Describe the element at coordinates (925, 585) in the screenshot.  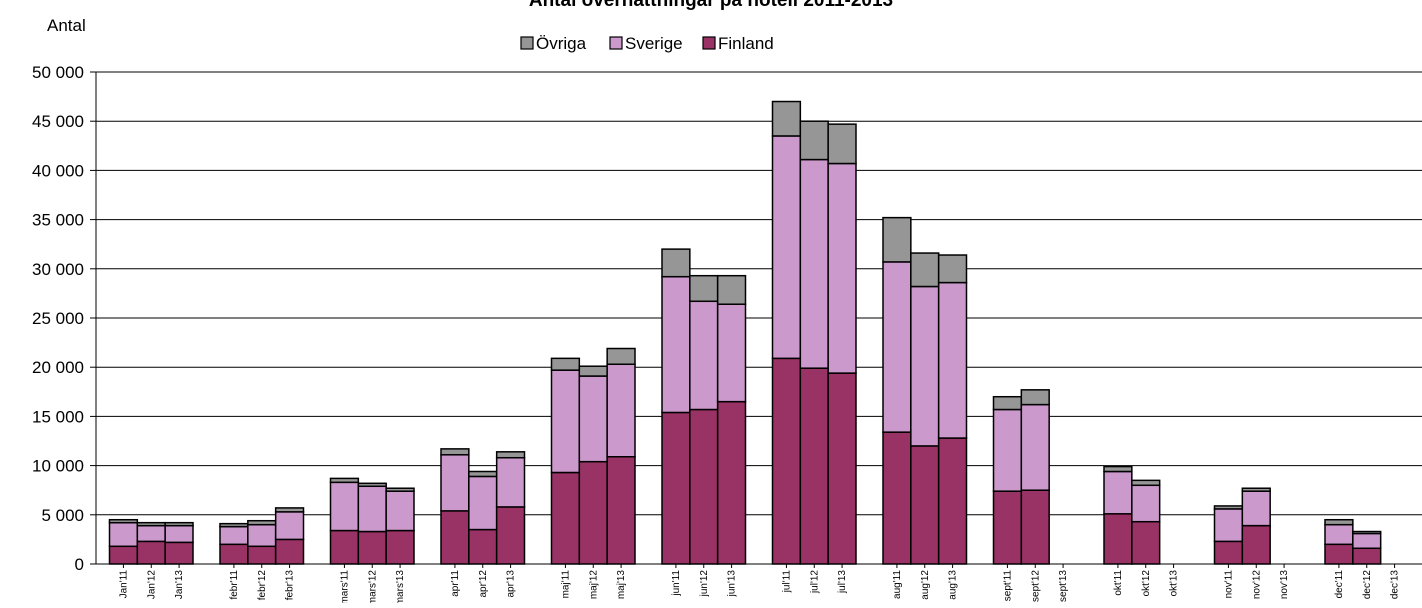
I see `x-tick-label: aug'12` at that location.